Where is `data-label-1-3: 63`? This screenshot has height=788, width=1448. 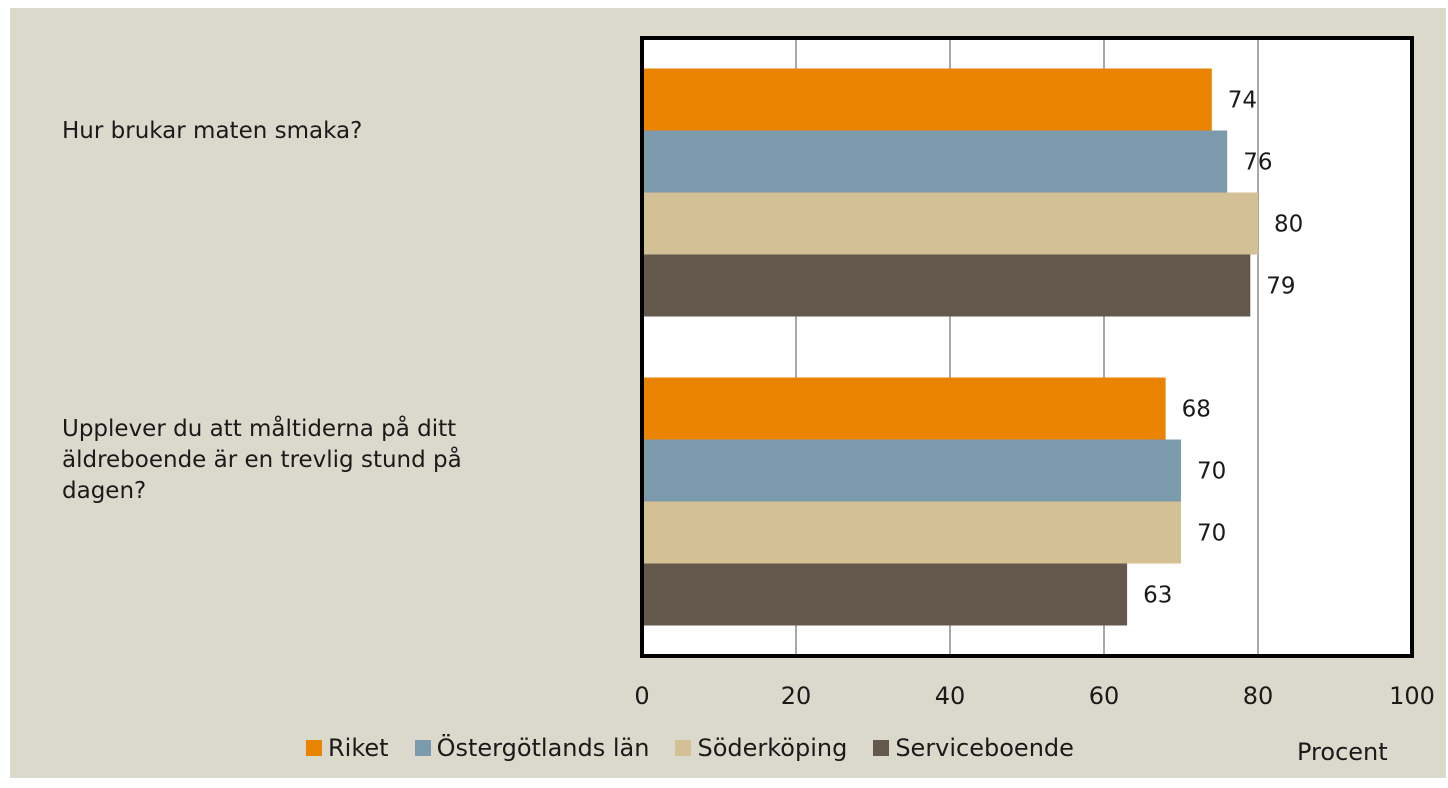
data-label-1-3: 63 is located at coordinates (1157, 596).